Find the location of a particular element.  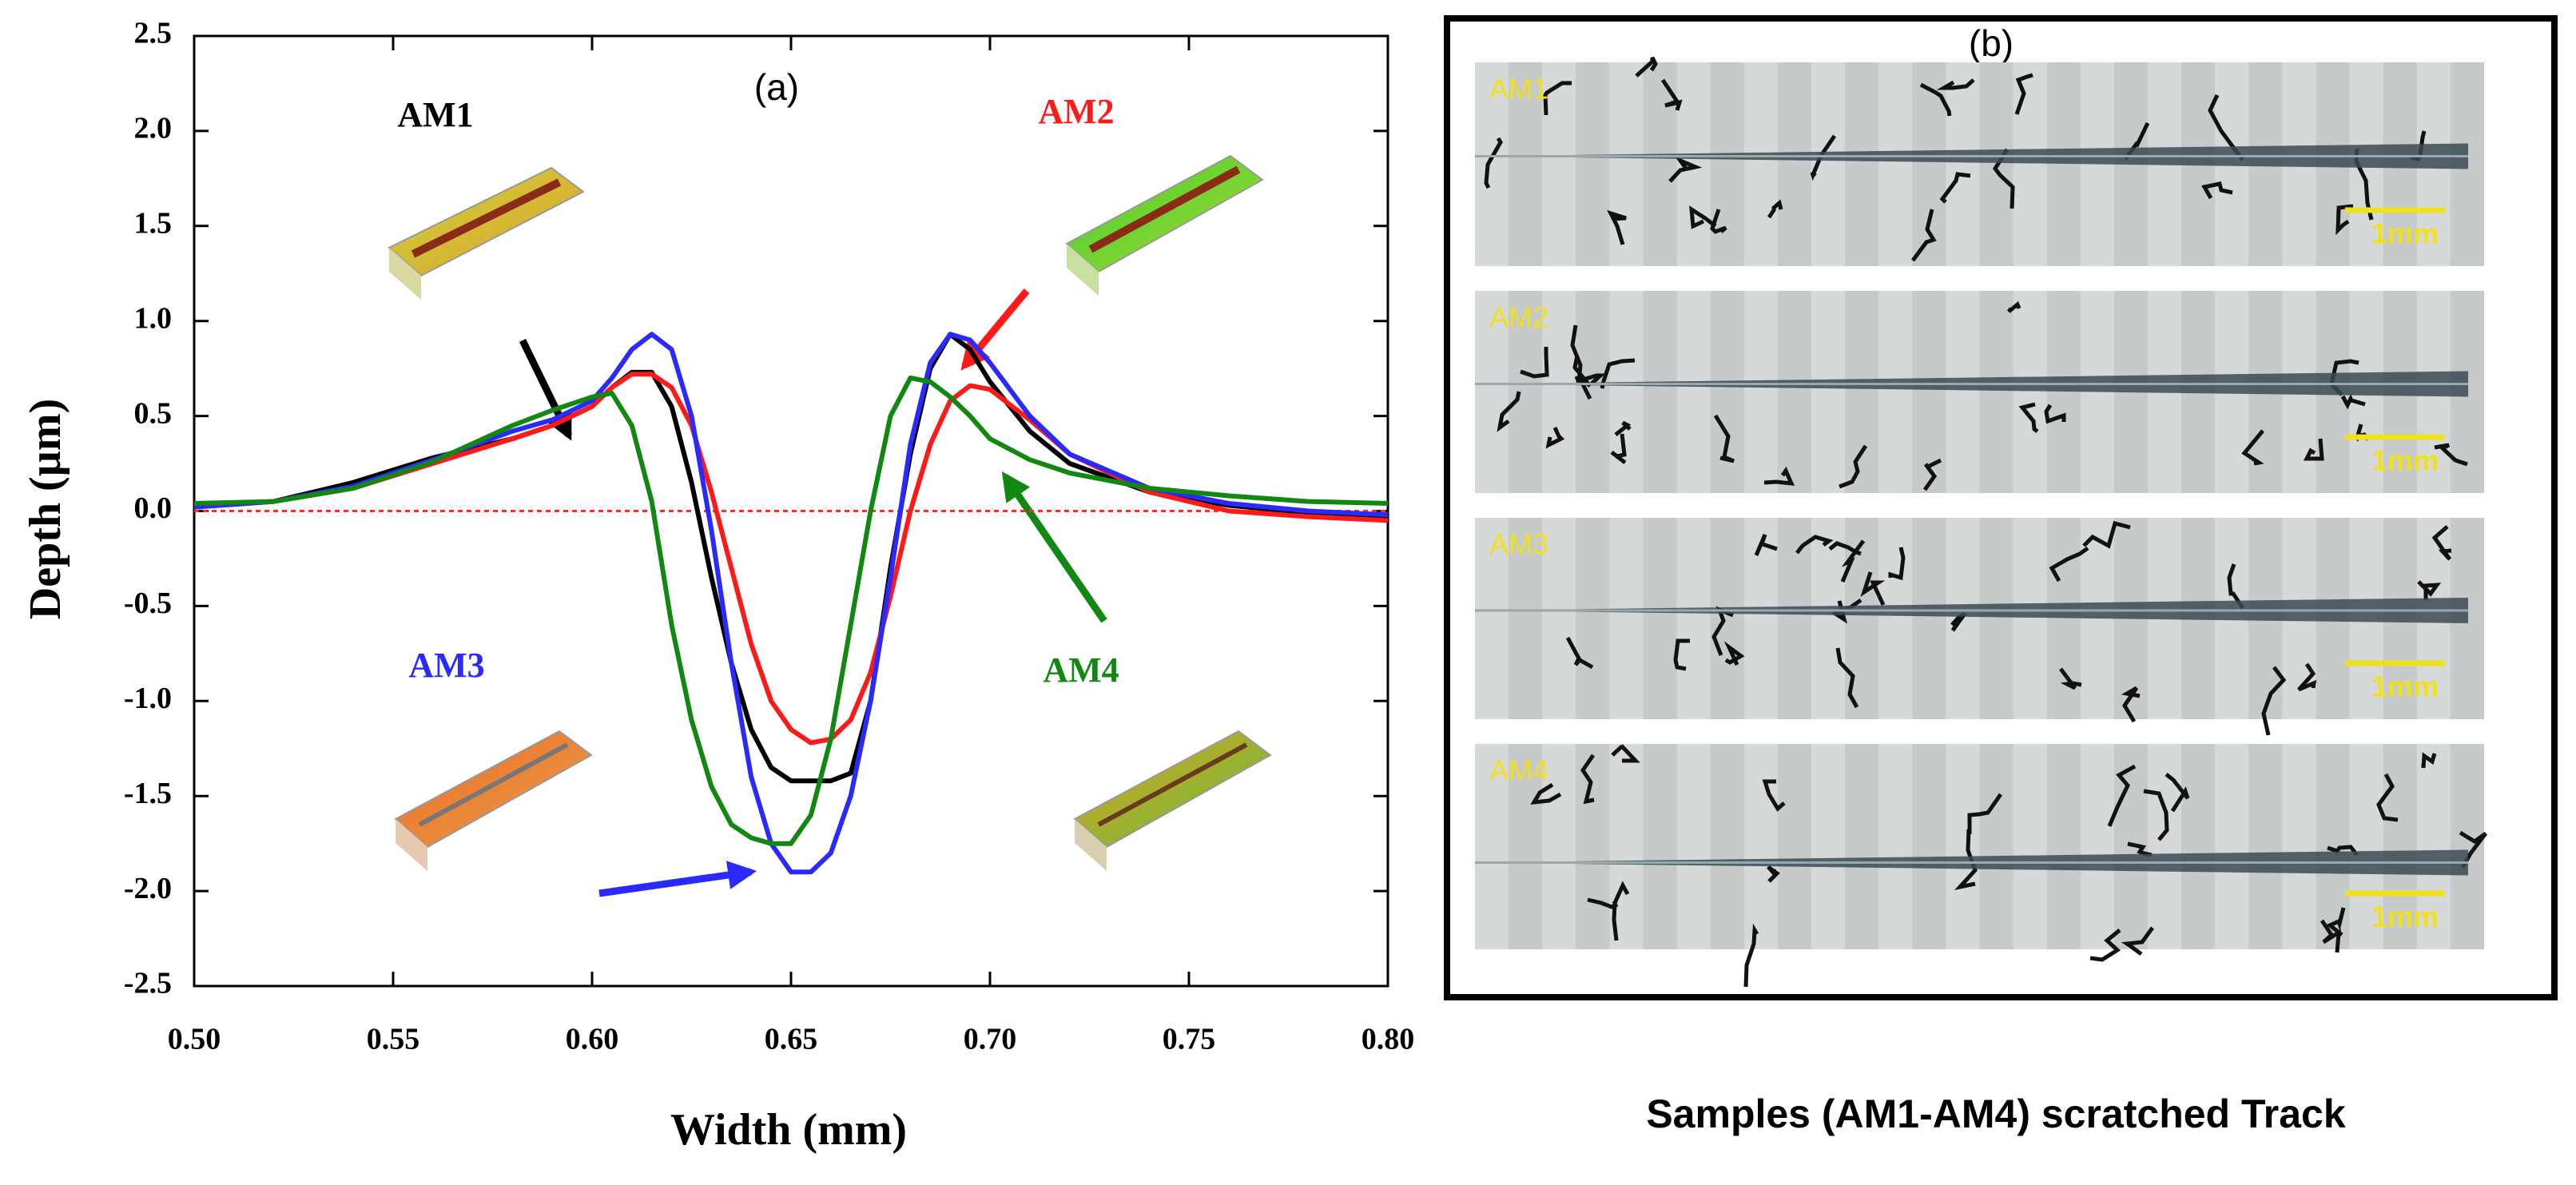

x-tick-label: 0.80 is located at coordinates (1388, 1039).